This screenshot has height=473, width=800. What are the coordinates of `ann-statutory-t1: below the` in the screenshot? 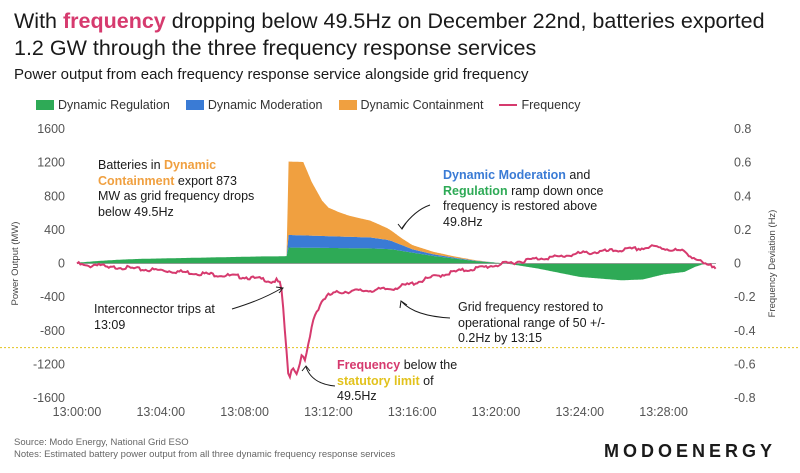 It's located at (429, 365).